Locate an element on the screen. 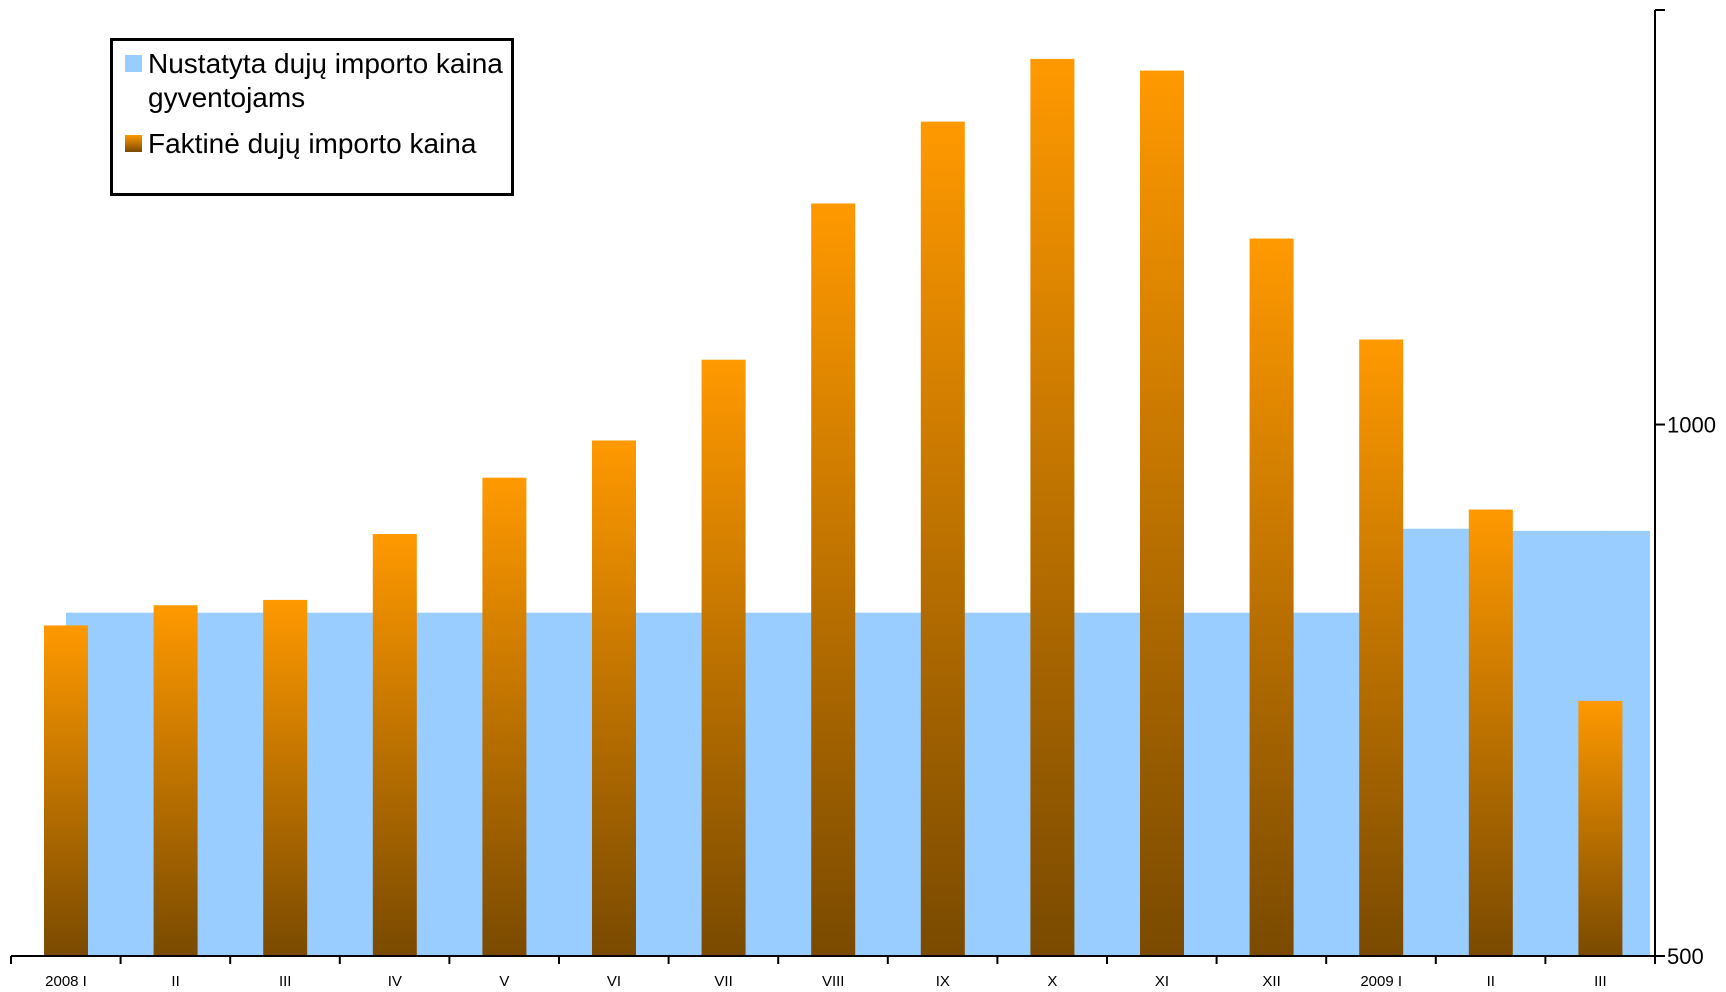 This screenshot has height=992, width=1726. legend-label-nustatyta: Nustatyta dujų importo kaina gyventojams is located at coordinates (325, 80).